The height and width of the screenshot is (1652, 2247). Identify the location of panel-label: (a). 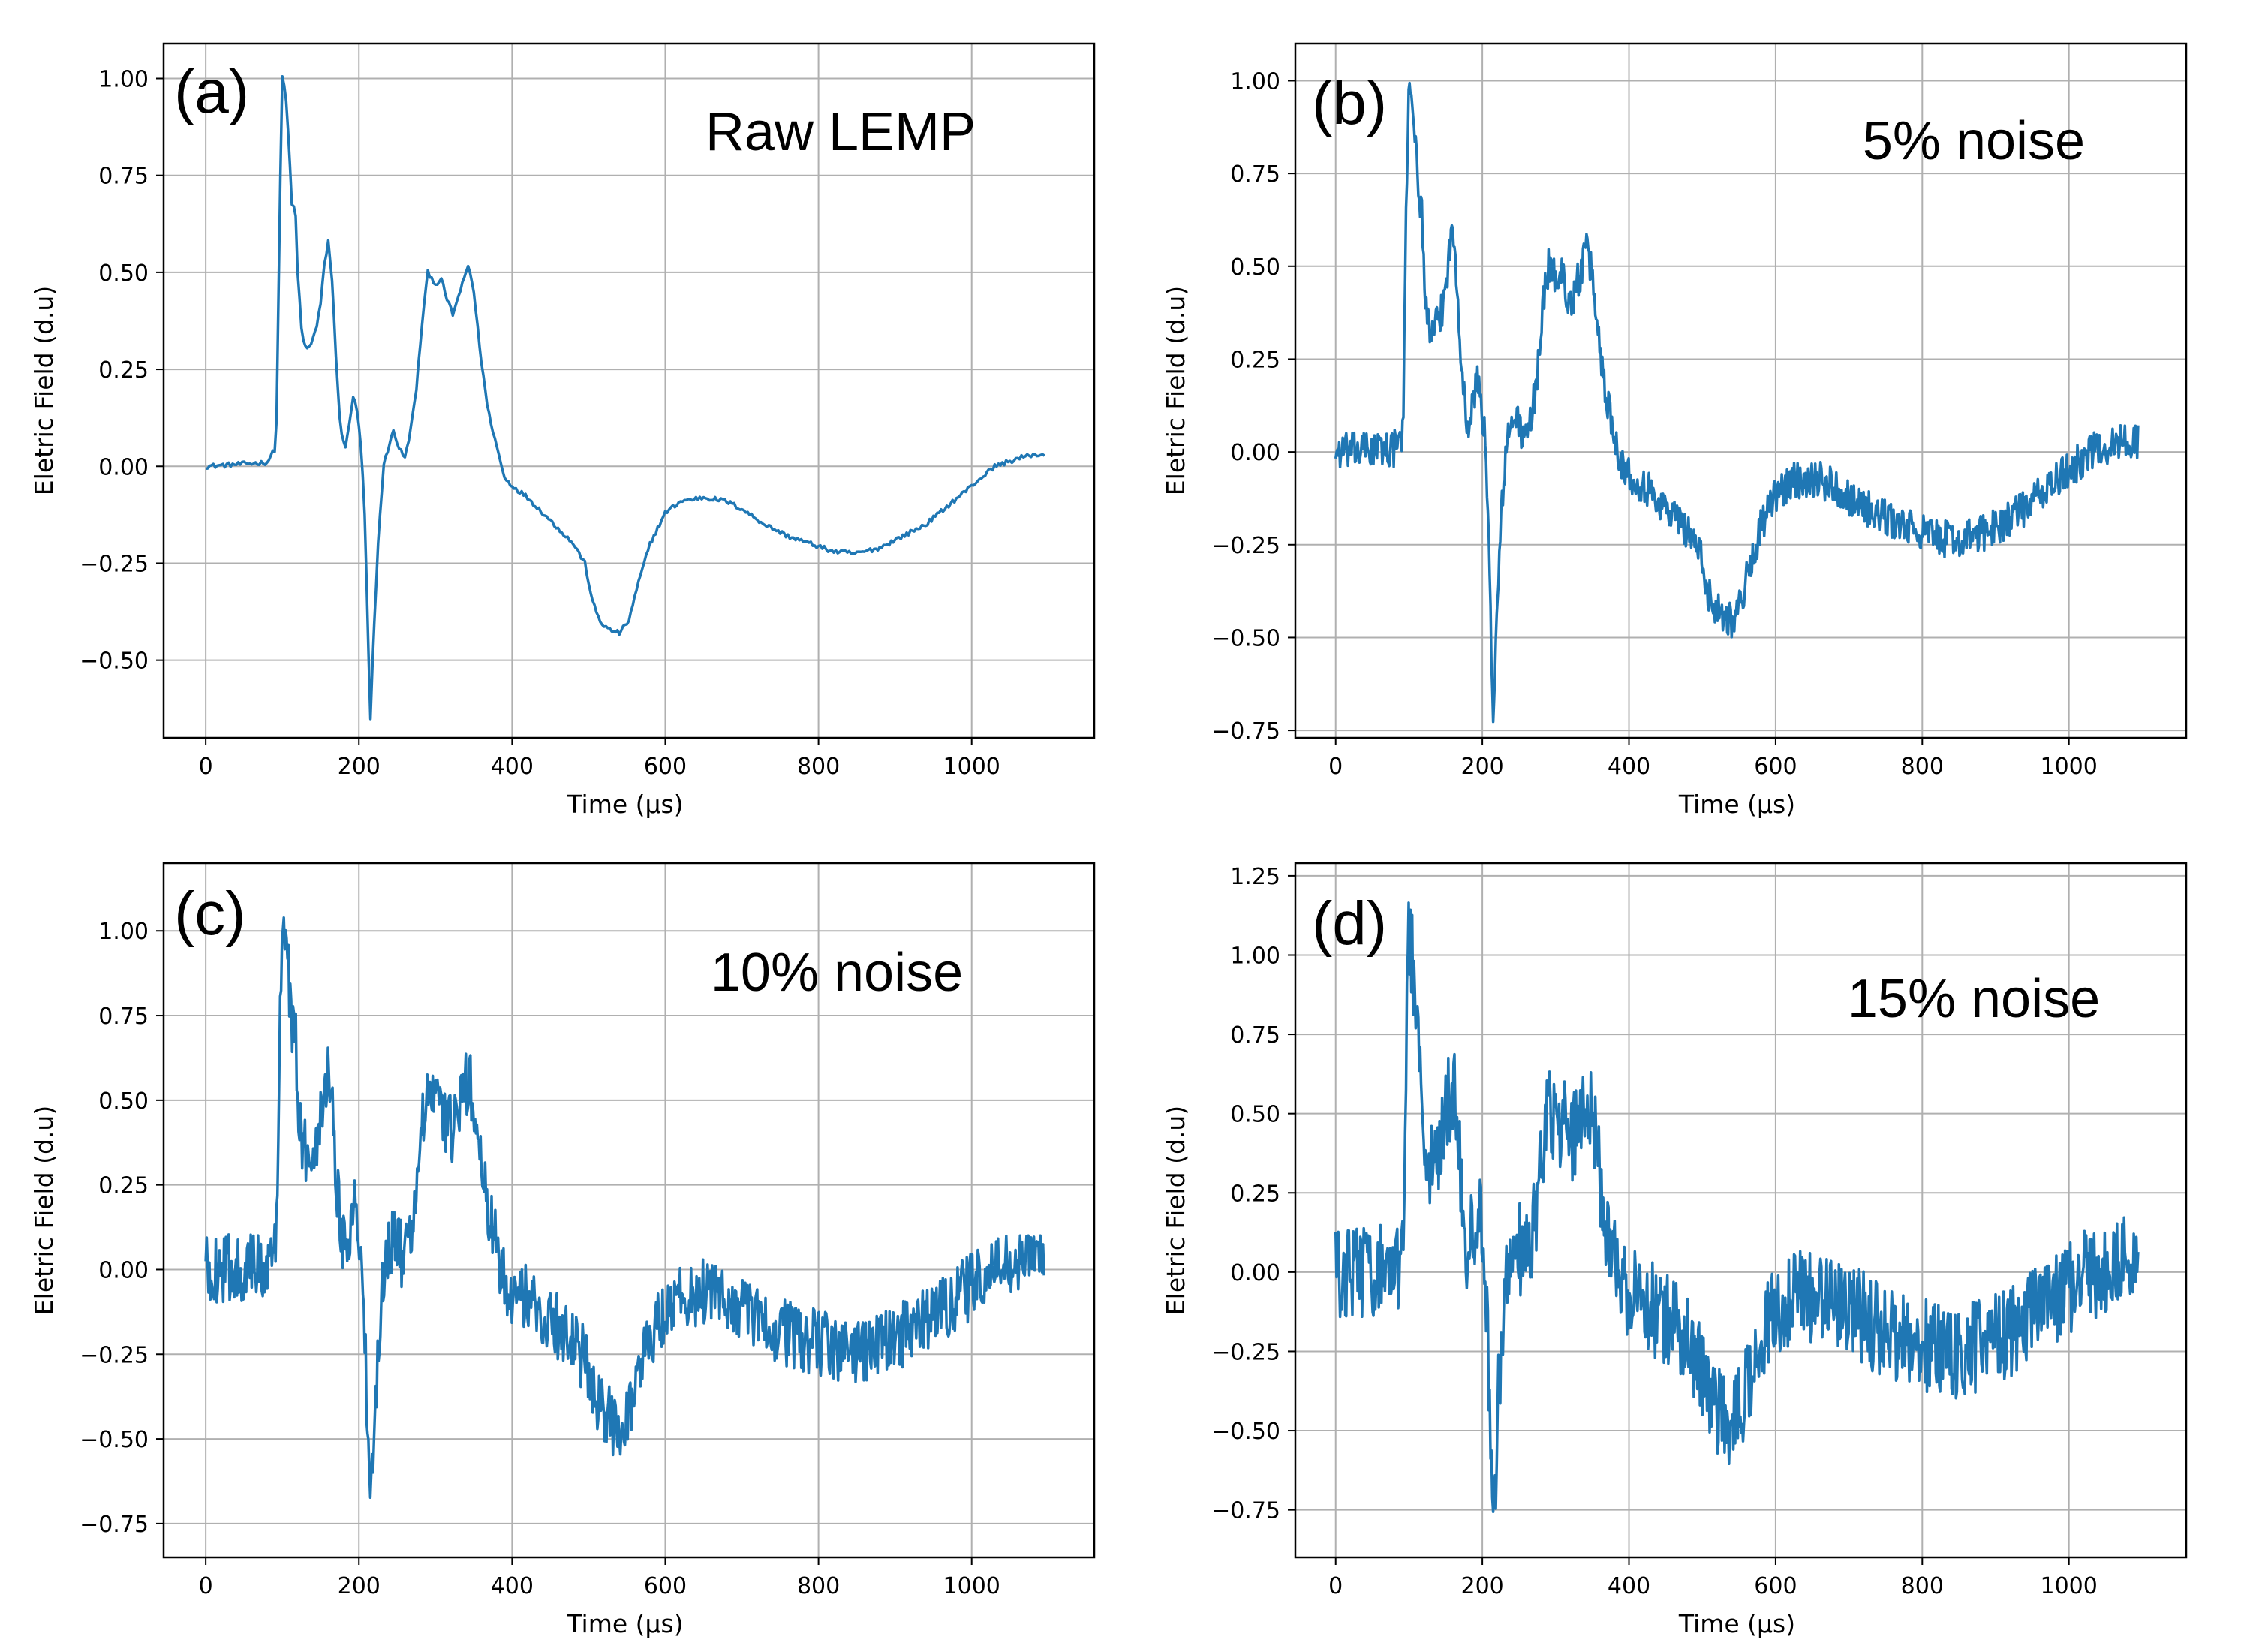
(211, 92).